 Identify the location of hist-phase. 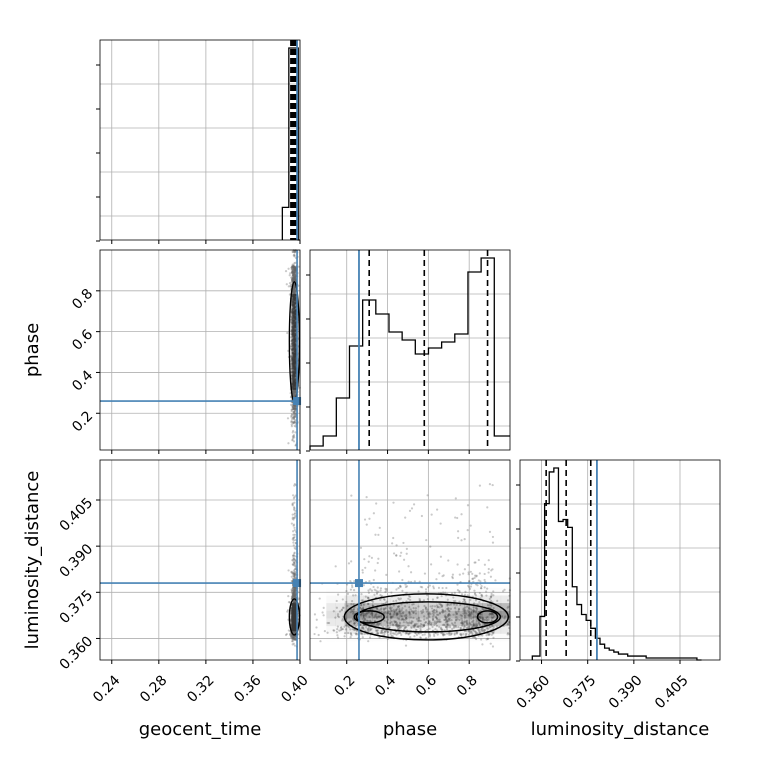
(409, 350).